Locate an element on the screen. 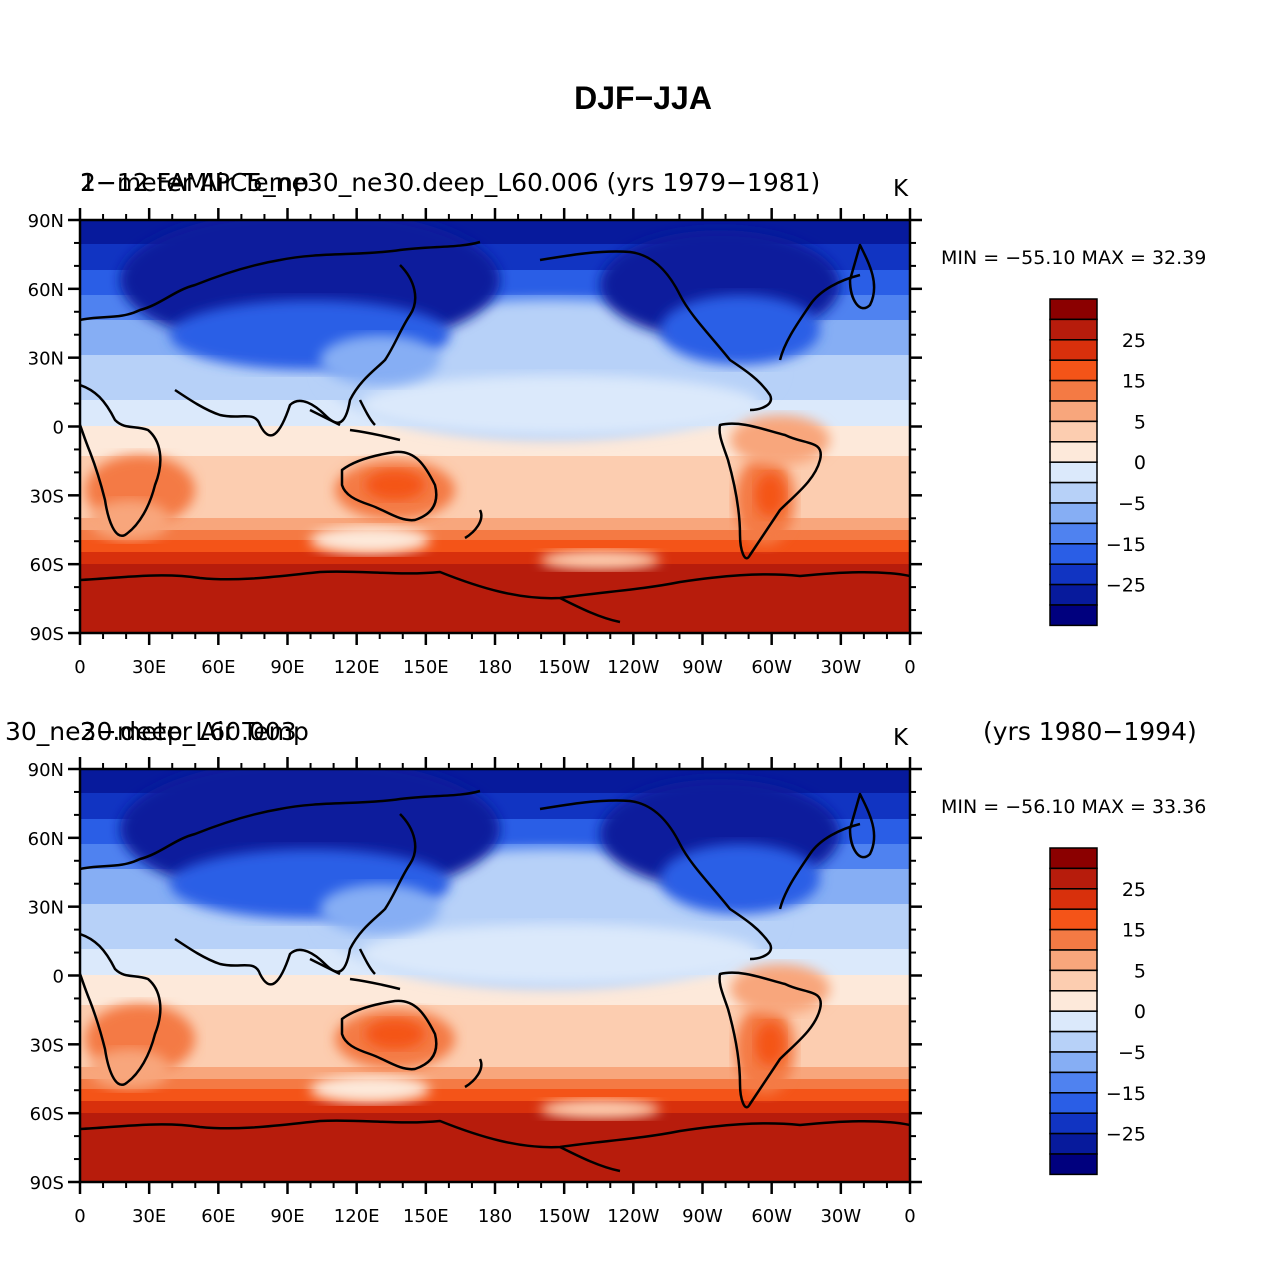 This screenshot has width=1286, height=1283. panel-1-left-title: 2−meter Air Temp is located at coordinates (194, 182).